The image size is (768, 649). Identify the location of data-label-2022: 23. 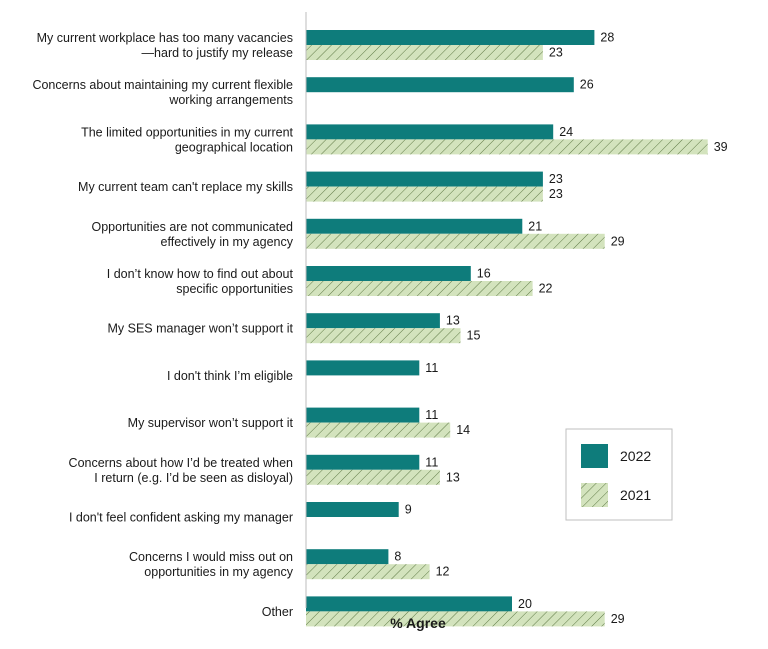
(556, 179).